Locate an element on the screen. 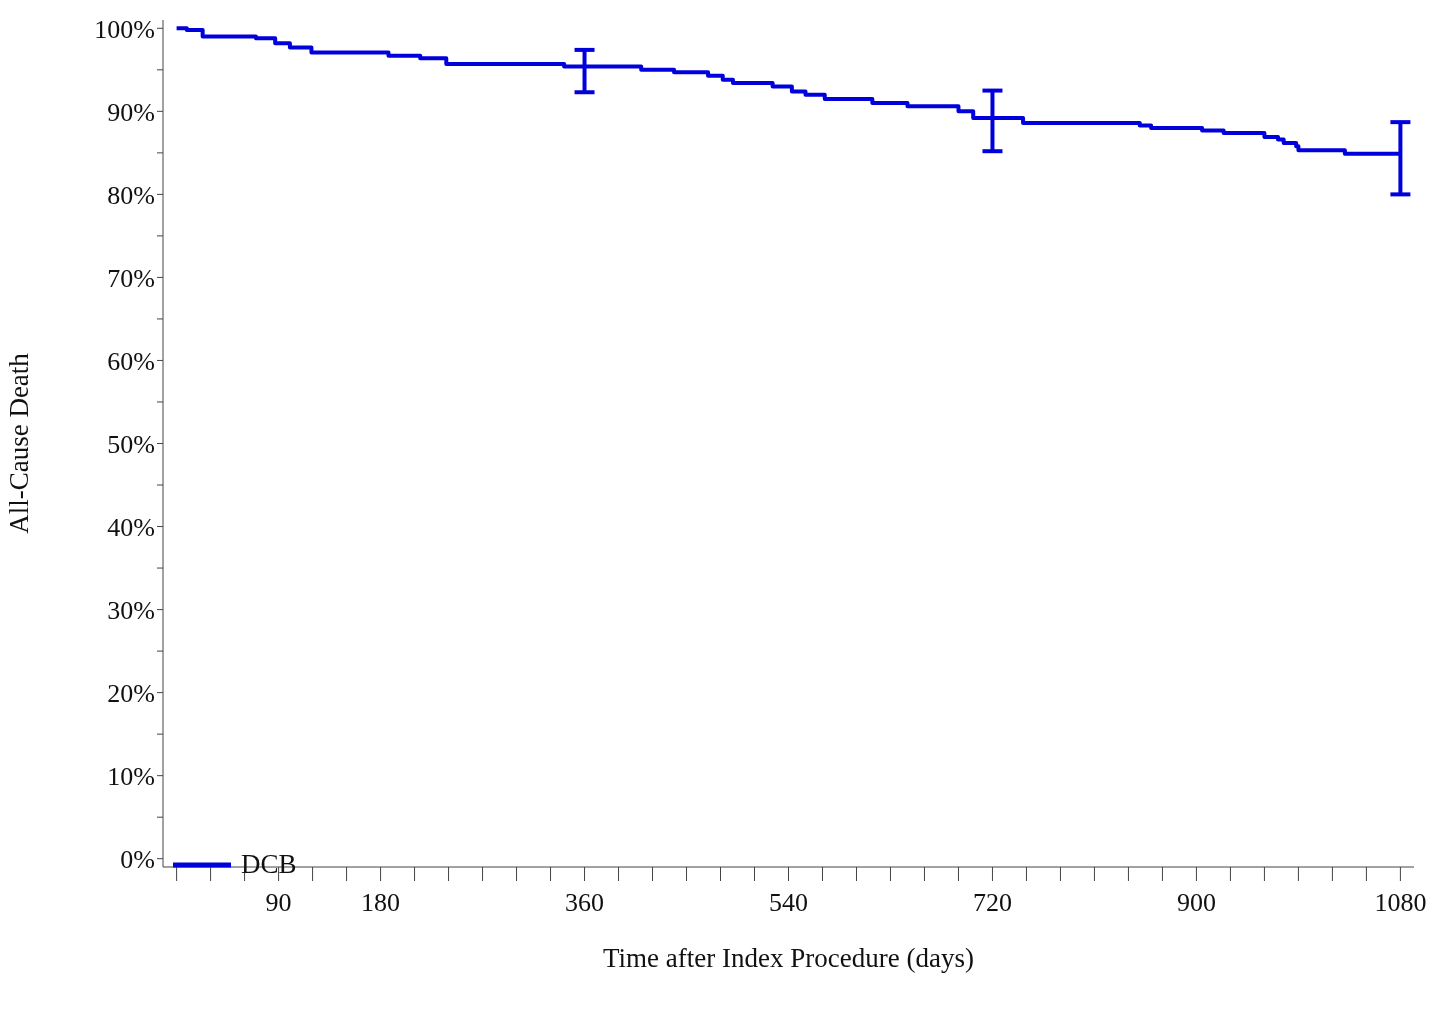 This screenshot has width=1440, height=1015. x-tick-label: 720 is located at coordinates (992, 903).